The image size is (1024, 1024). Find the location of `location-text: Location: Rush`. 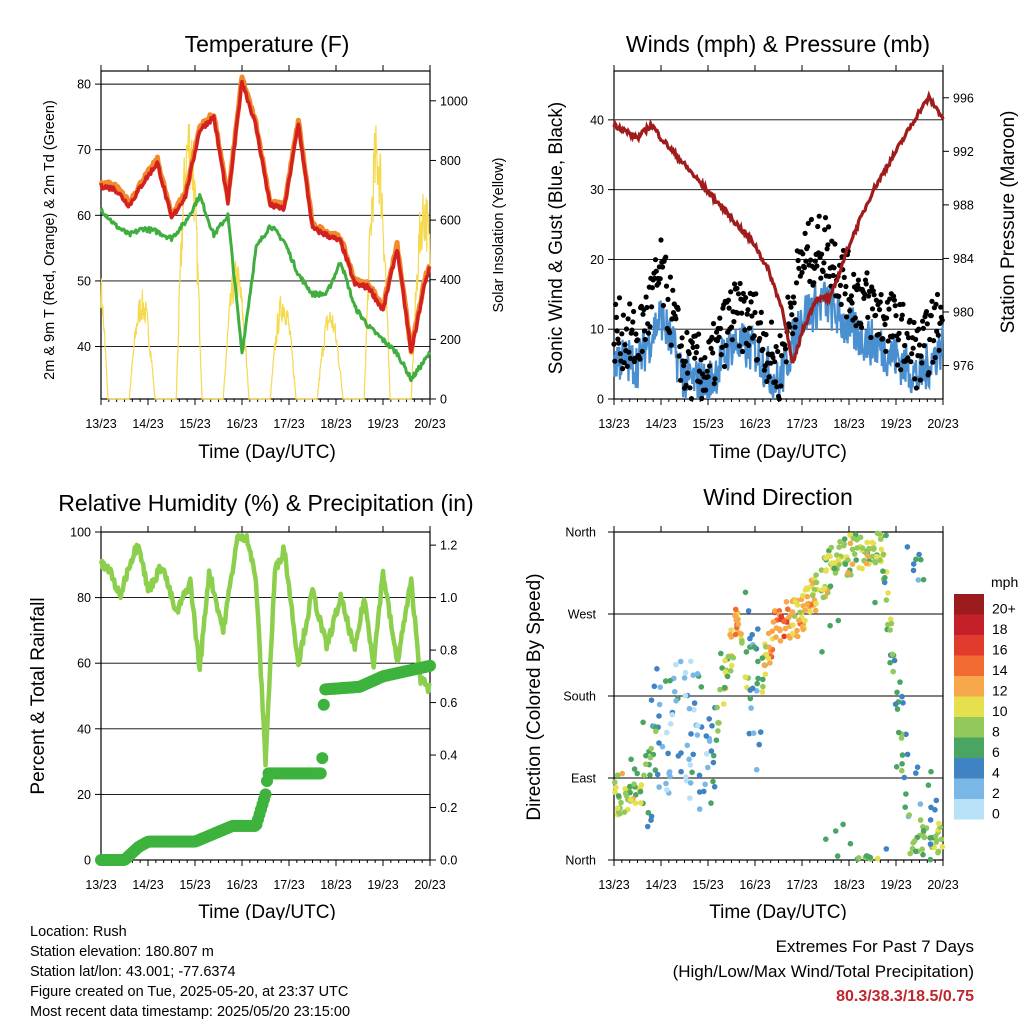

location-text: Location: Rush is located at coordinates (78, 932).